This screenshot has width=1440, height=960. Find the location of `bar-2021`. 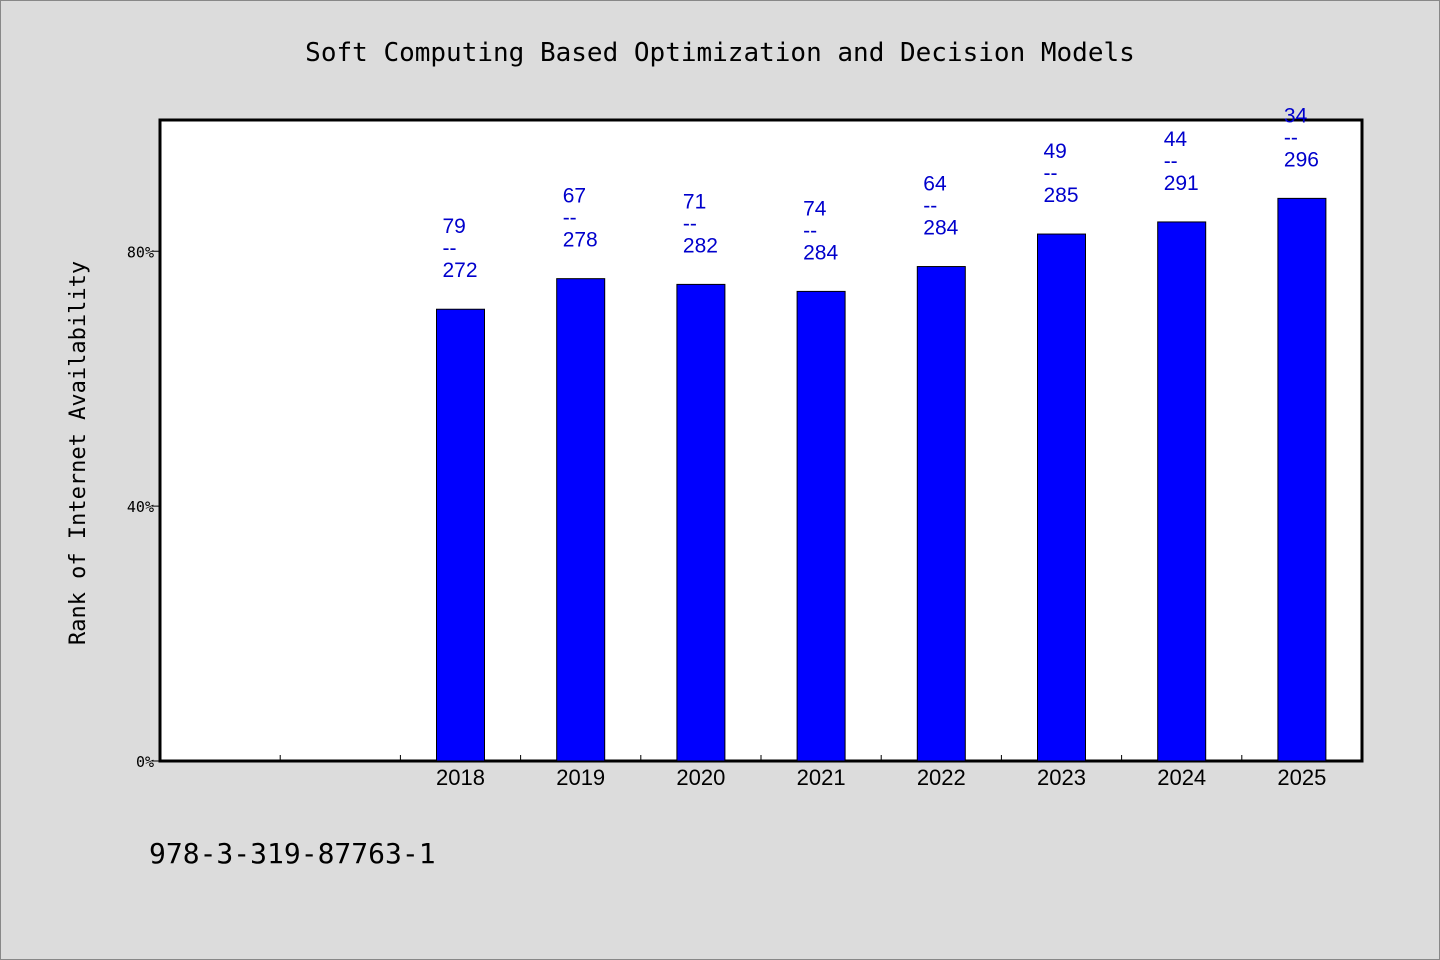

bar-2021 is located at coordinates (821, 526).